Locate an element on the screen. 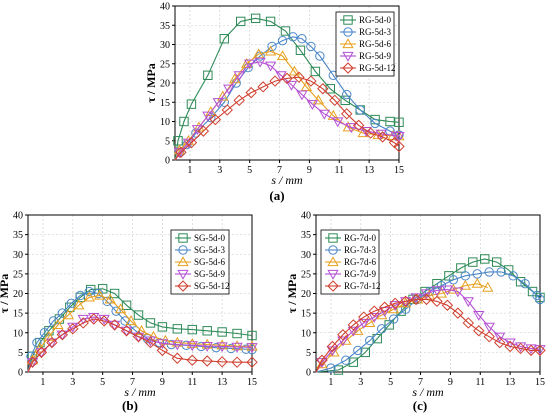 The height and width of the screenshot is (417, 550). legend-label-RG-5d-9: RG-5d-9 is located at coordinates (375, 56).